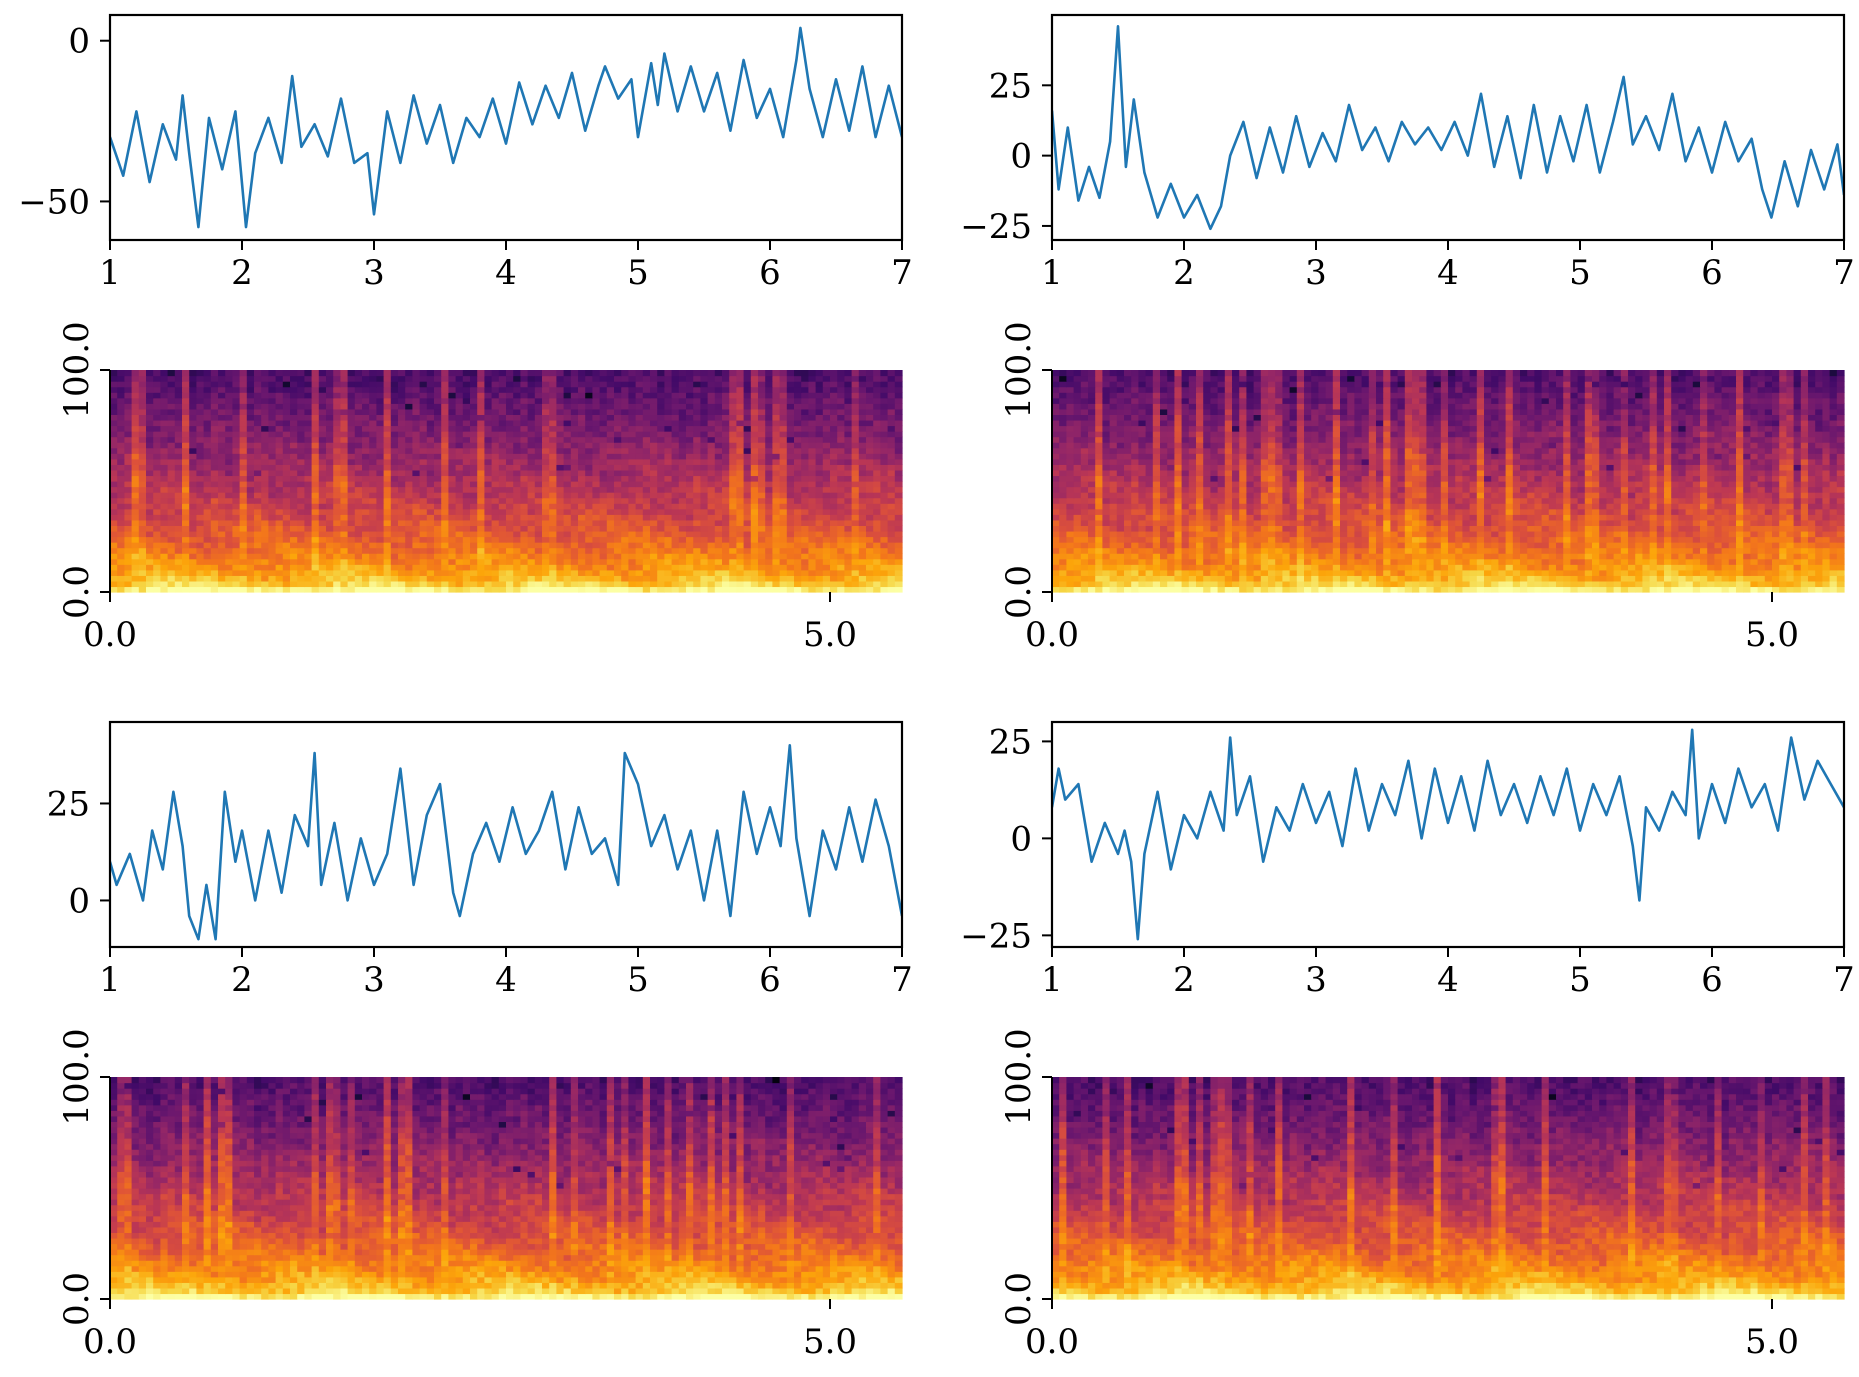 The width and height of the screenshot is (1859, 1377). I want to click on heatmap-cells, so click(506, 481).